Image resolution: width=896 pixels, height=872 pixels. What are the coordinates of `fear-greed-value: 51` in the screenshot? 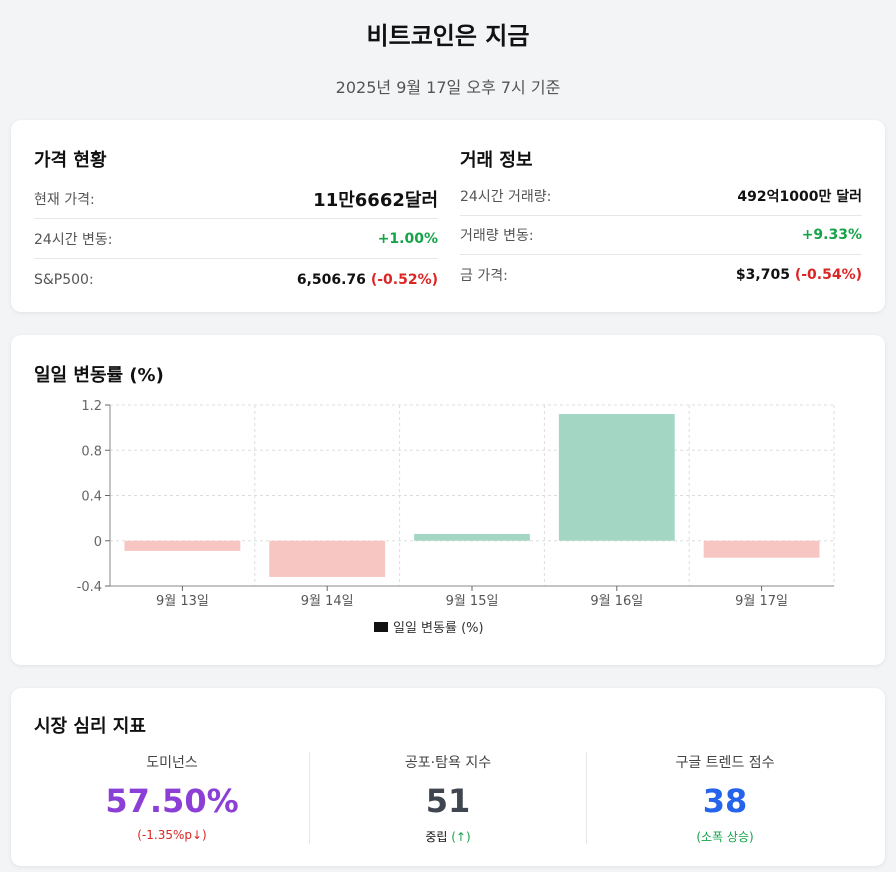 It's located at (448, 801).